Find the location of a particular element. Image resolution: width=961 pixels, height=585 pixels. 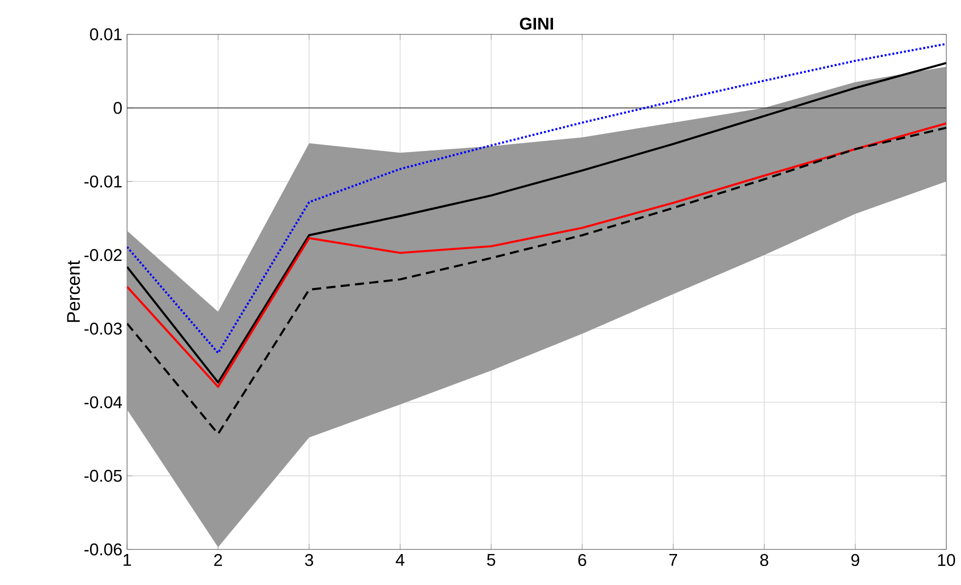

x-tick-label: 1 is located at coordinates (127, 560).